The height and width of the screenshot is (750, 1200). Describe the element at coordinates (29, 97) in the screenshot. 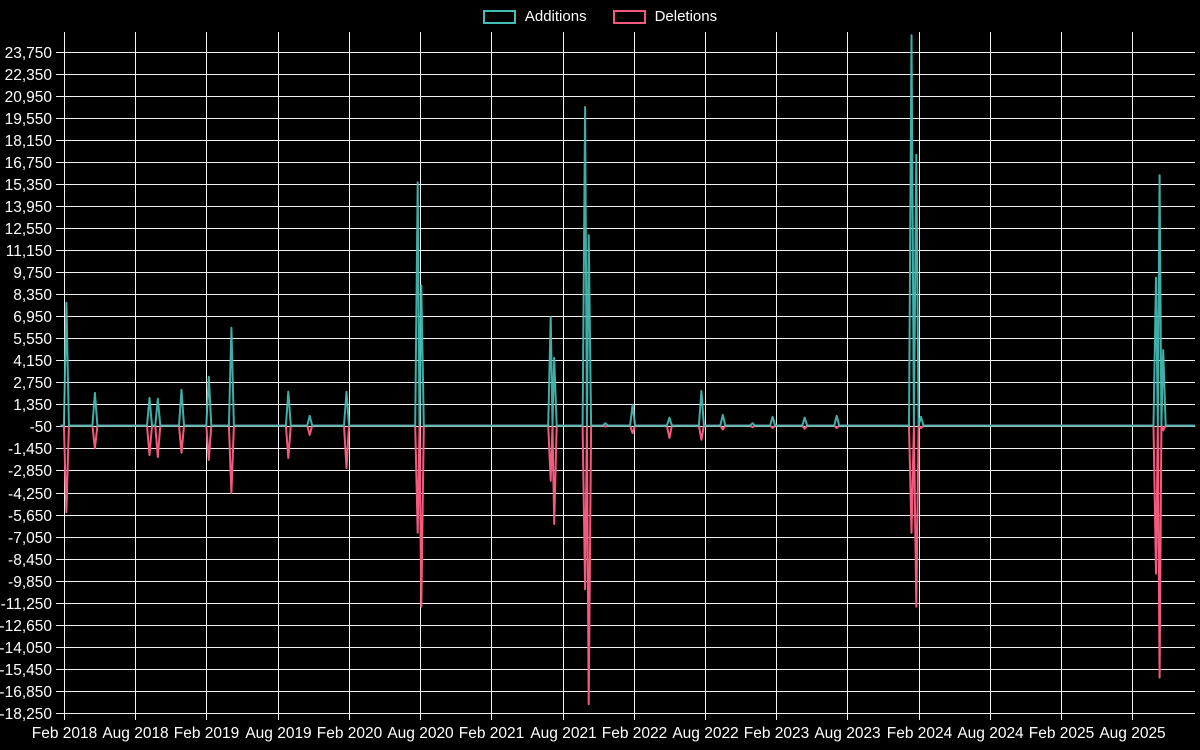

I see `y-axis-label: 20,950` at that location.